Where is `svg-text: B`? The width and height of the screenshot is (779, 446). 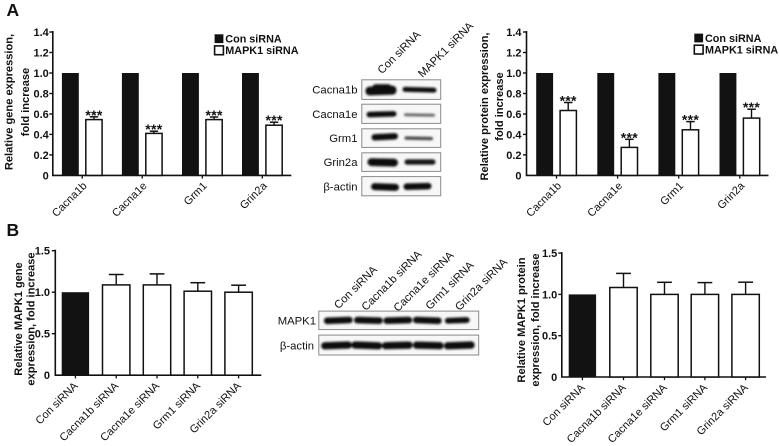
svg-text: B is located at coordinates (13, 230).